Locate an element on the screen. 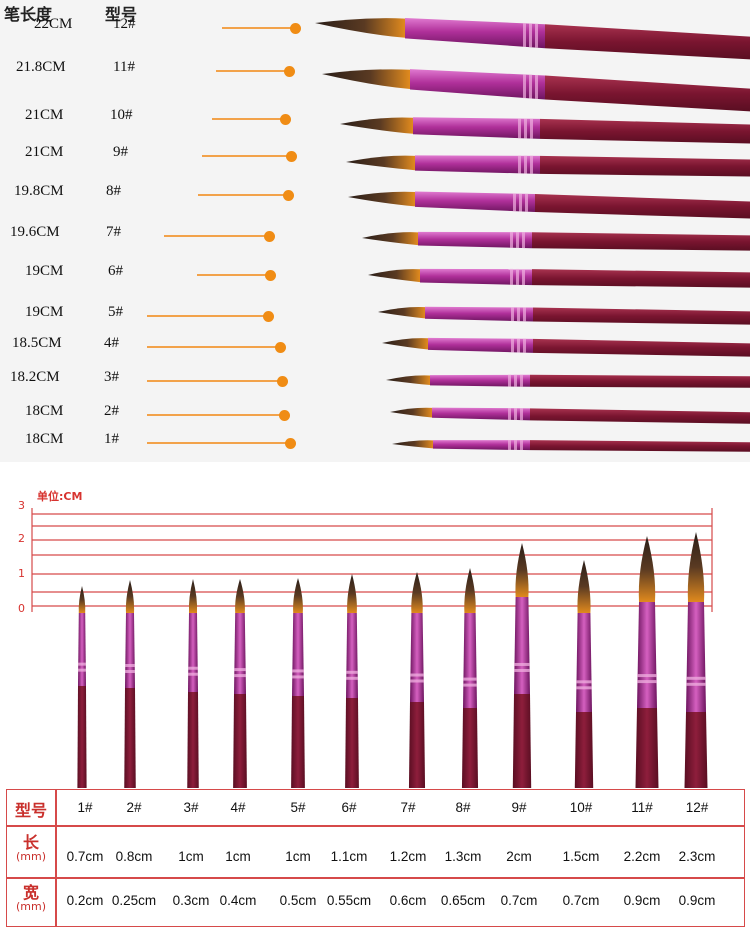 This screenshot has height=944, width=750. brush-model-1: 1# is located at coordinates (111, 439).